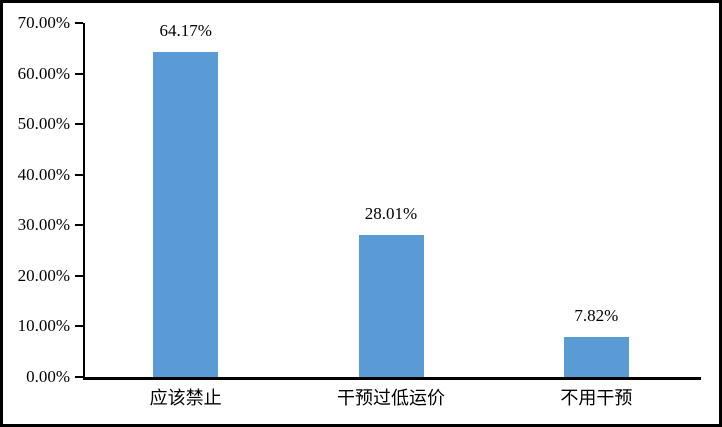 The height and width of the screenshot is (427, 722). What do you see at coordinates (185, 31) in the screenshot?
I see `bar-value-label: 64.17%` at bounding box center [185, 31].